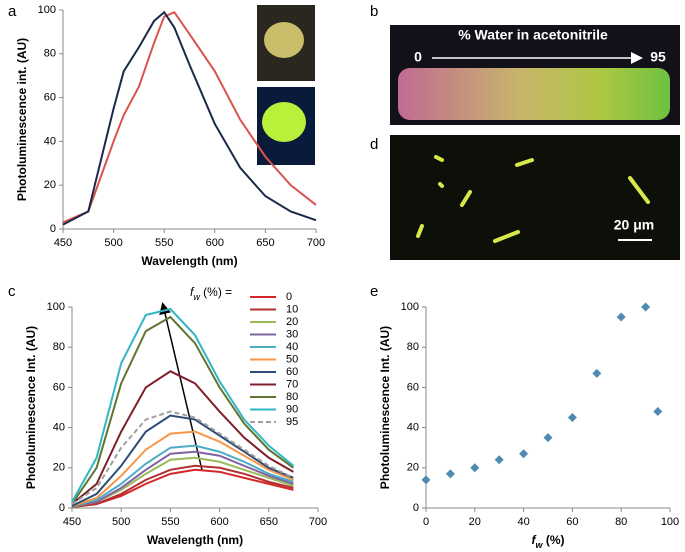  I want to click on label-part: (%) =, so click(216, 292).